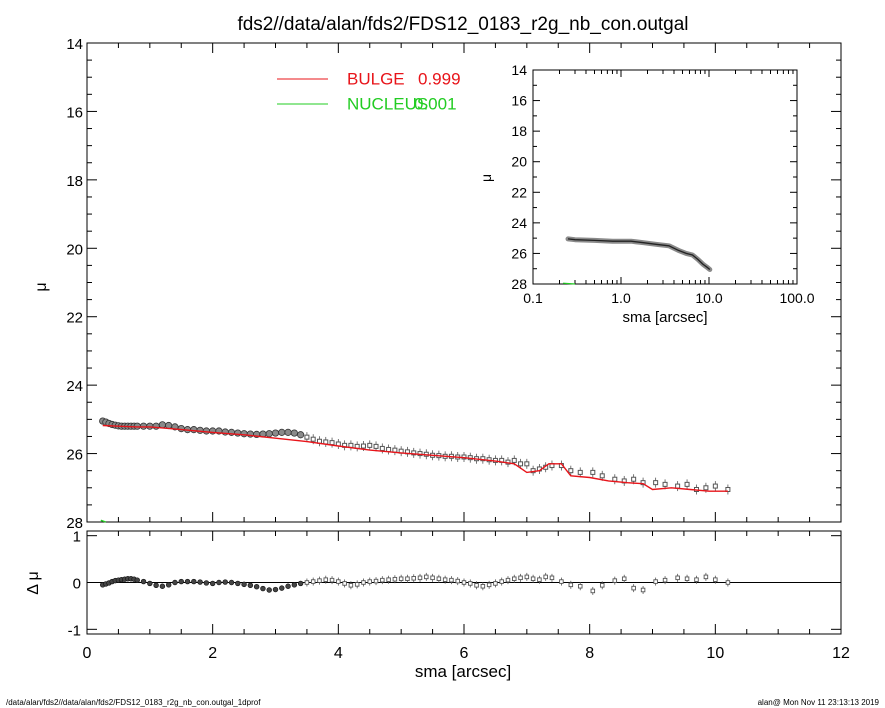 The width and height of the screenshot is (885, 708). I want to click on main-ytick-label: 28, so click(74, 523).